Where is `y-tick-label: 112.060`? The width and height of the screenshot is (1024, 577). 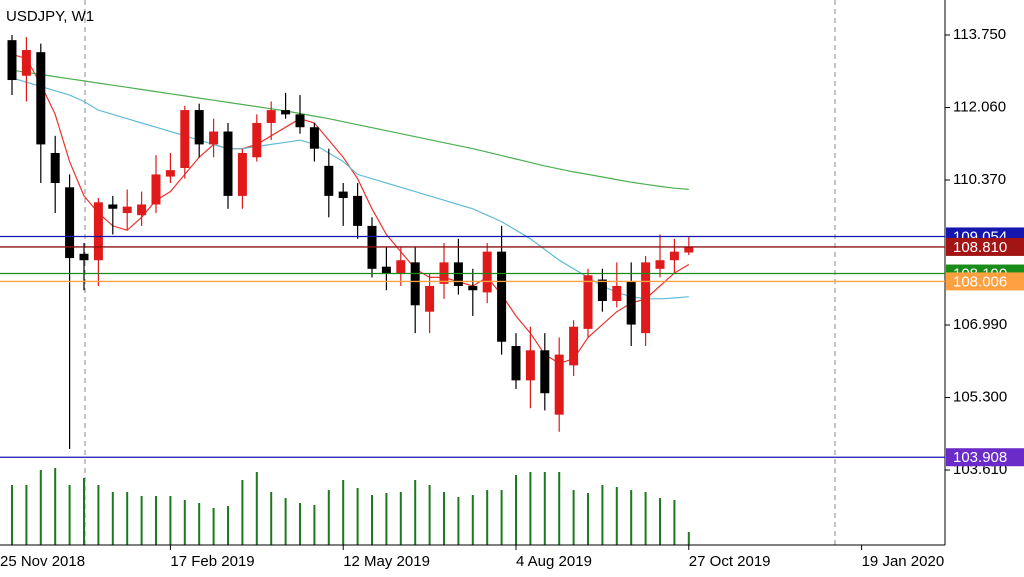 y-tick-label: 112.060 is located at coordinates (979, 106).